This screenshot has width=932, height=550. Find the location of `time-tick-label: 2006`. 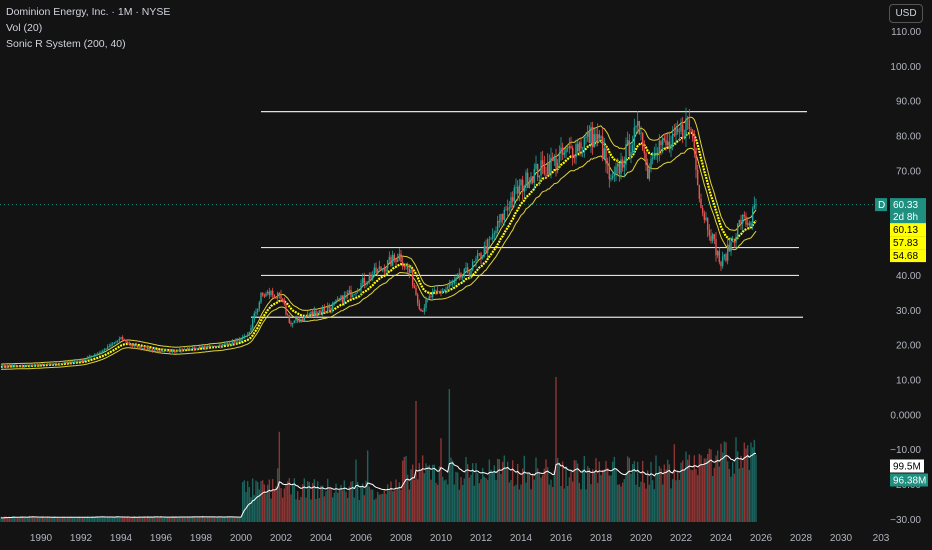

time-tick-label: 2006 is located at coordinates (361, 538).